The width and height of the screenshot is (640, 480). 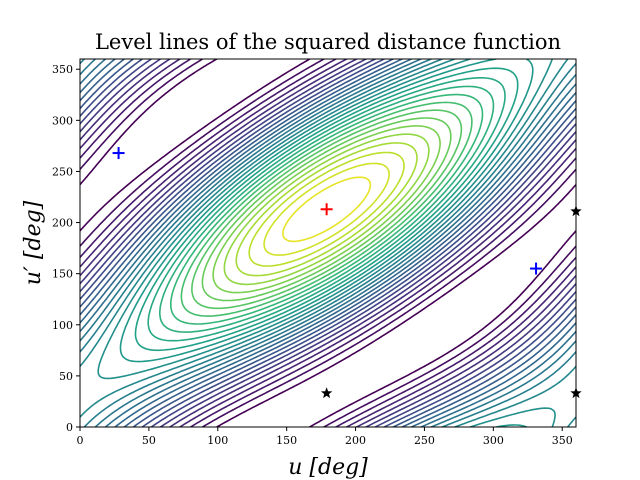 What do you see at coordinates (66, 376) in the screenshot?
I see `y-tick-label: 50` at bounding box center [66, 376].